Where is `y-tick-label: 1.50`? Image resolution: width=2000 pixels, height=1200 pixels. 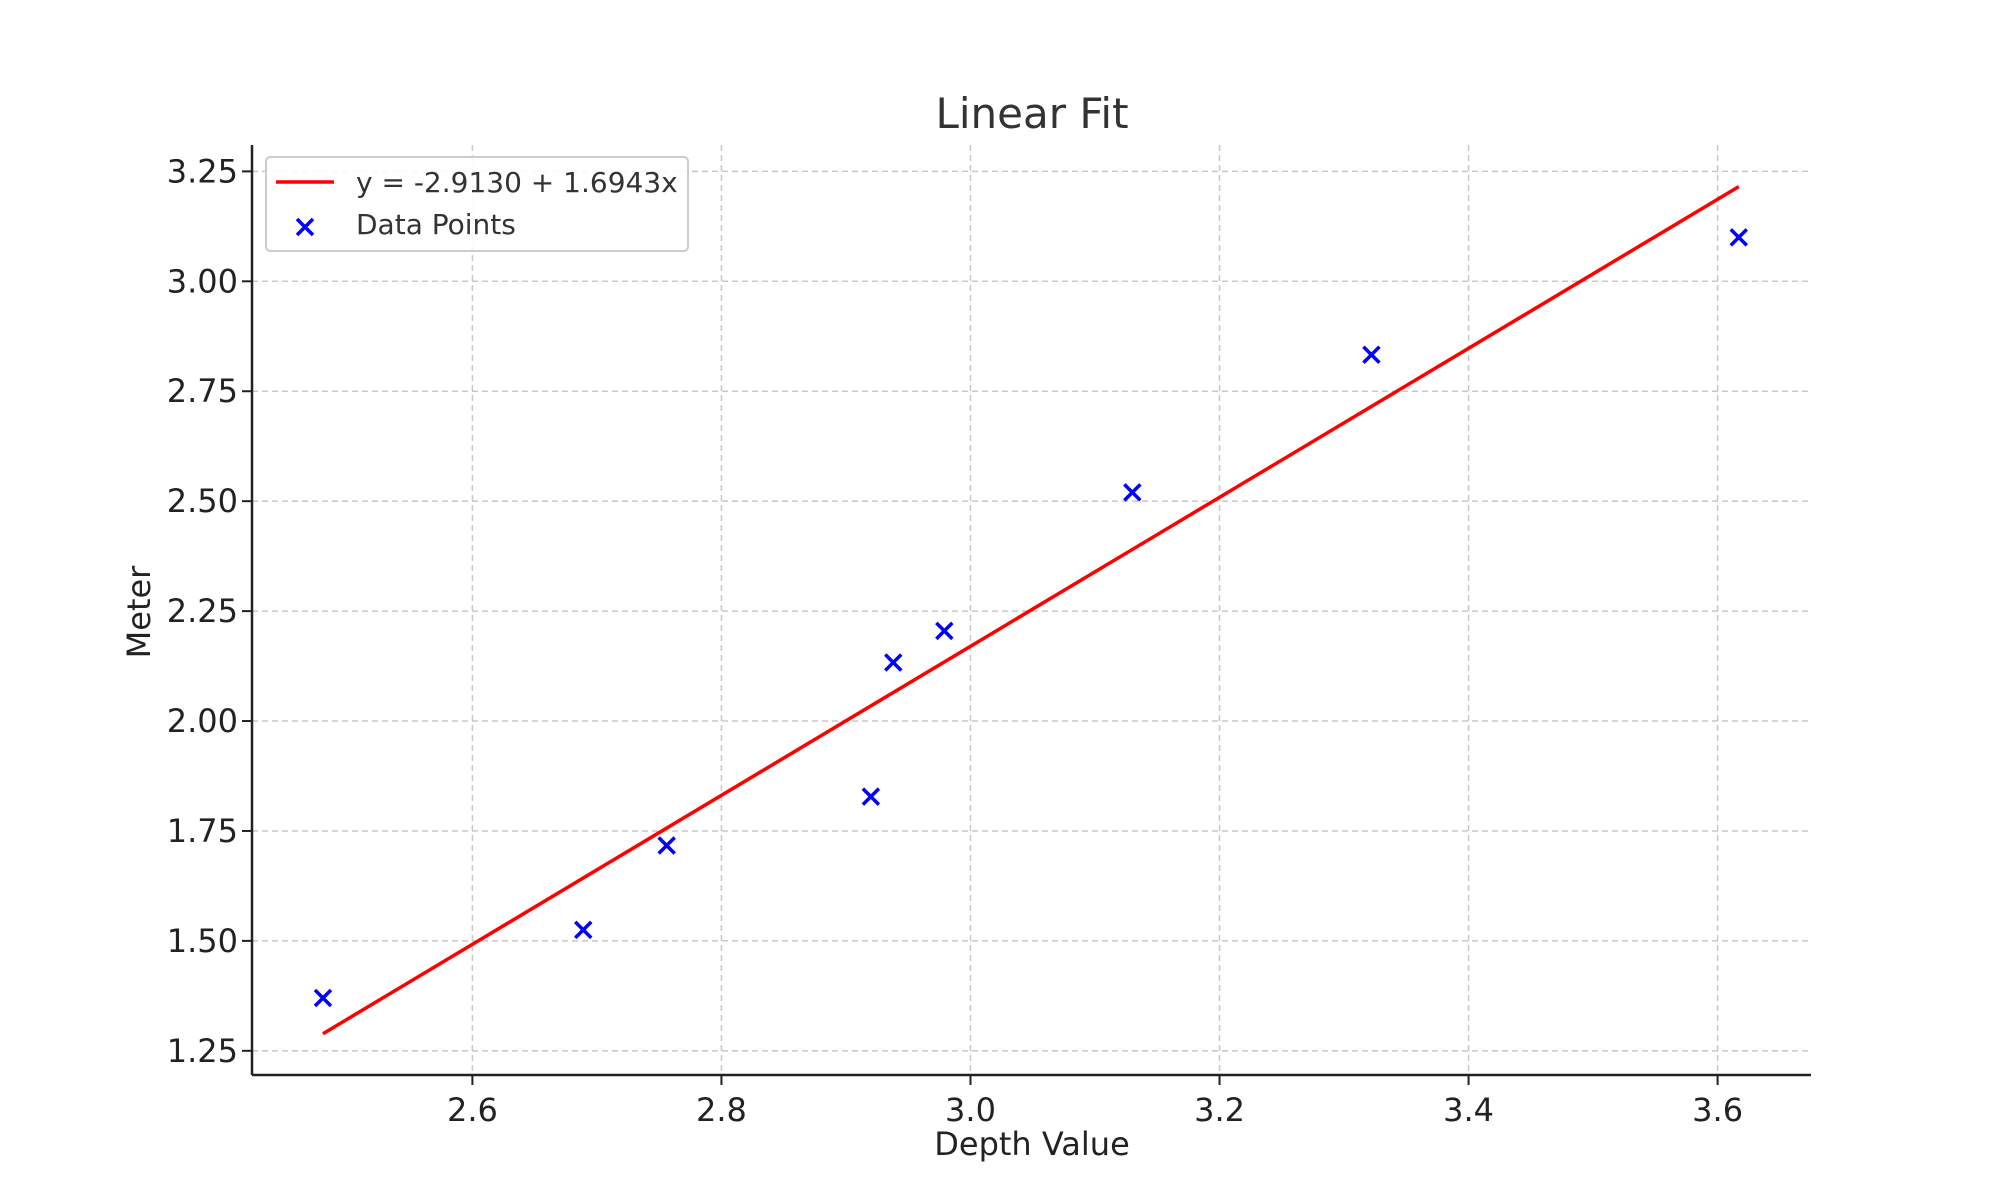 y-tick-label: 1.50 is located at coordinates (202, 941).